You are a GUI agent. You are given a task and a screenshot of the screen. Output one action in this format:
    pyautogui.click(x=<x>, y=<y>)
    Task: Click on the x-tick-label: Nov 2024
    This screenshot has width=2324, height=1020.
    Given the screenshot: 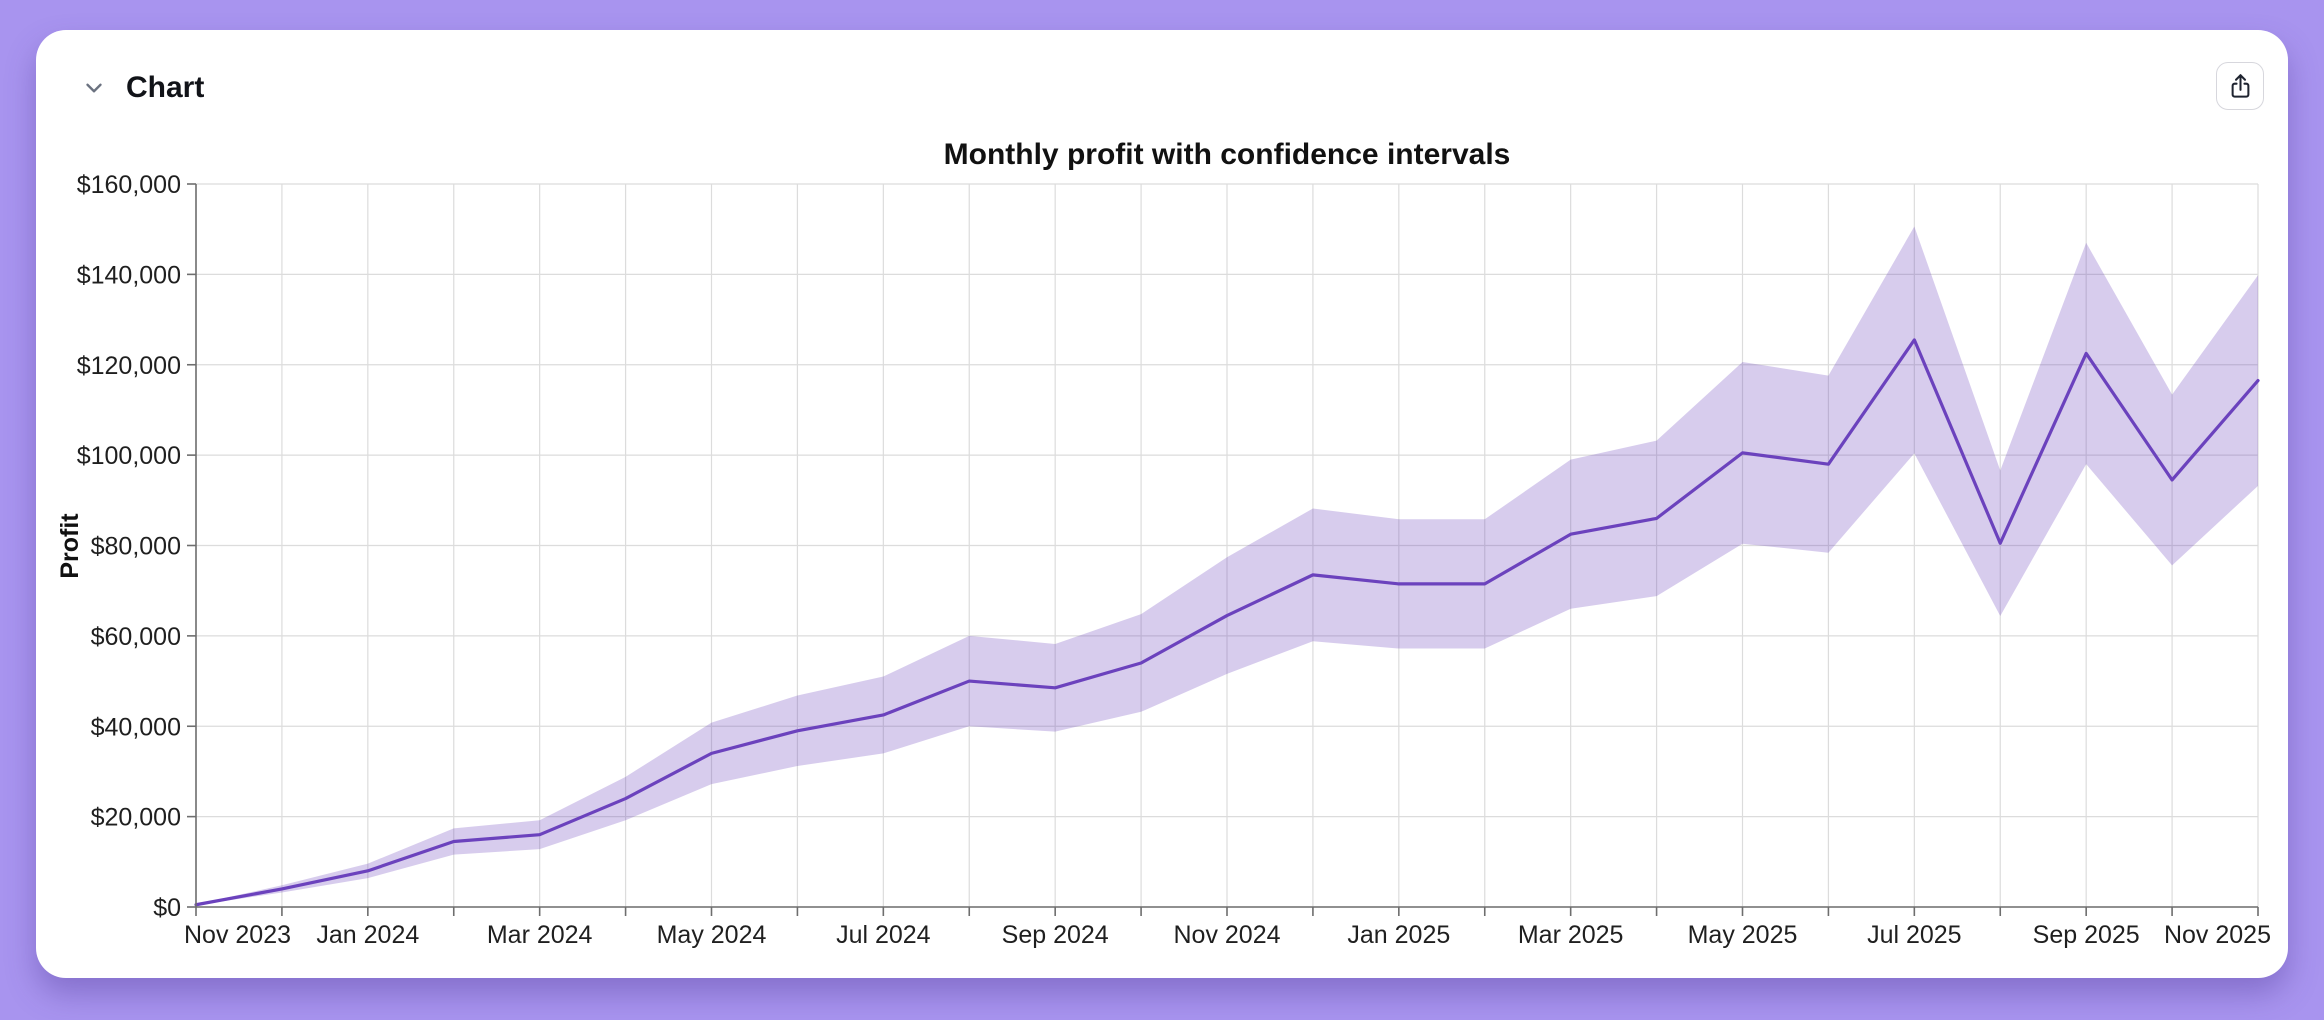 What is the action you would take?
    pyautogui.click(x=1226, y=935)
    